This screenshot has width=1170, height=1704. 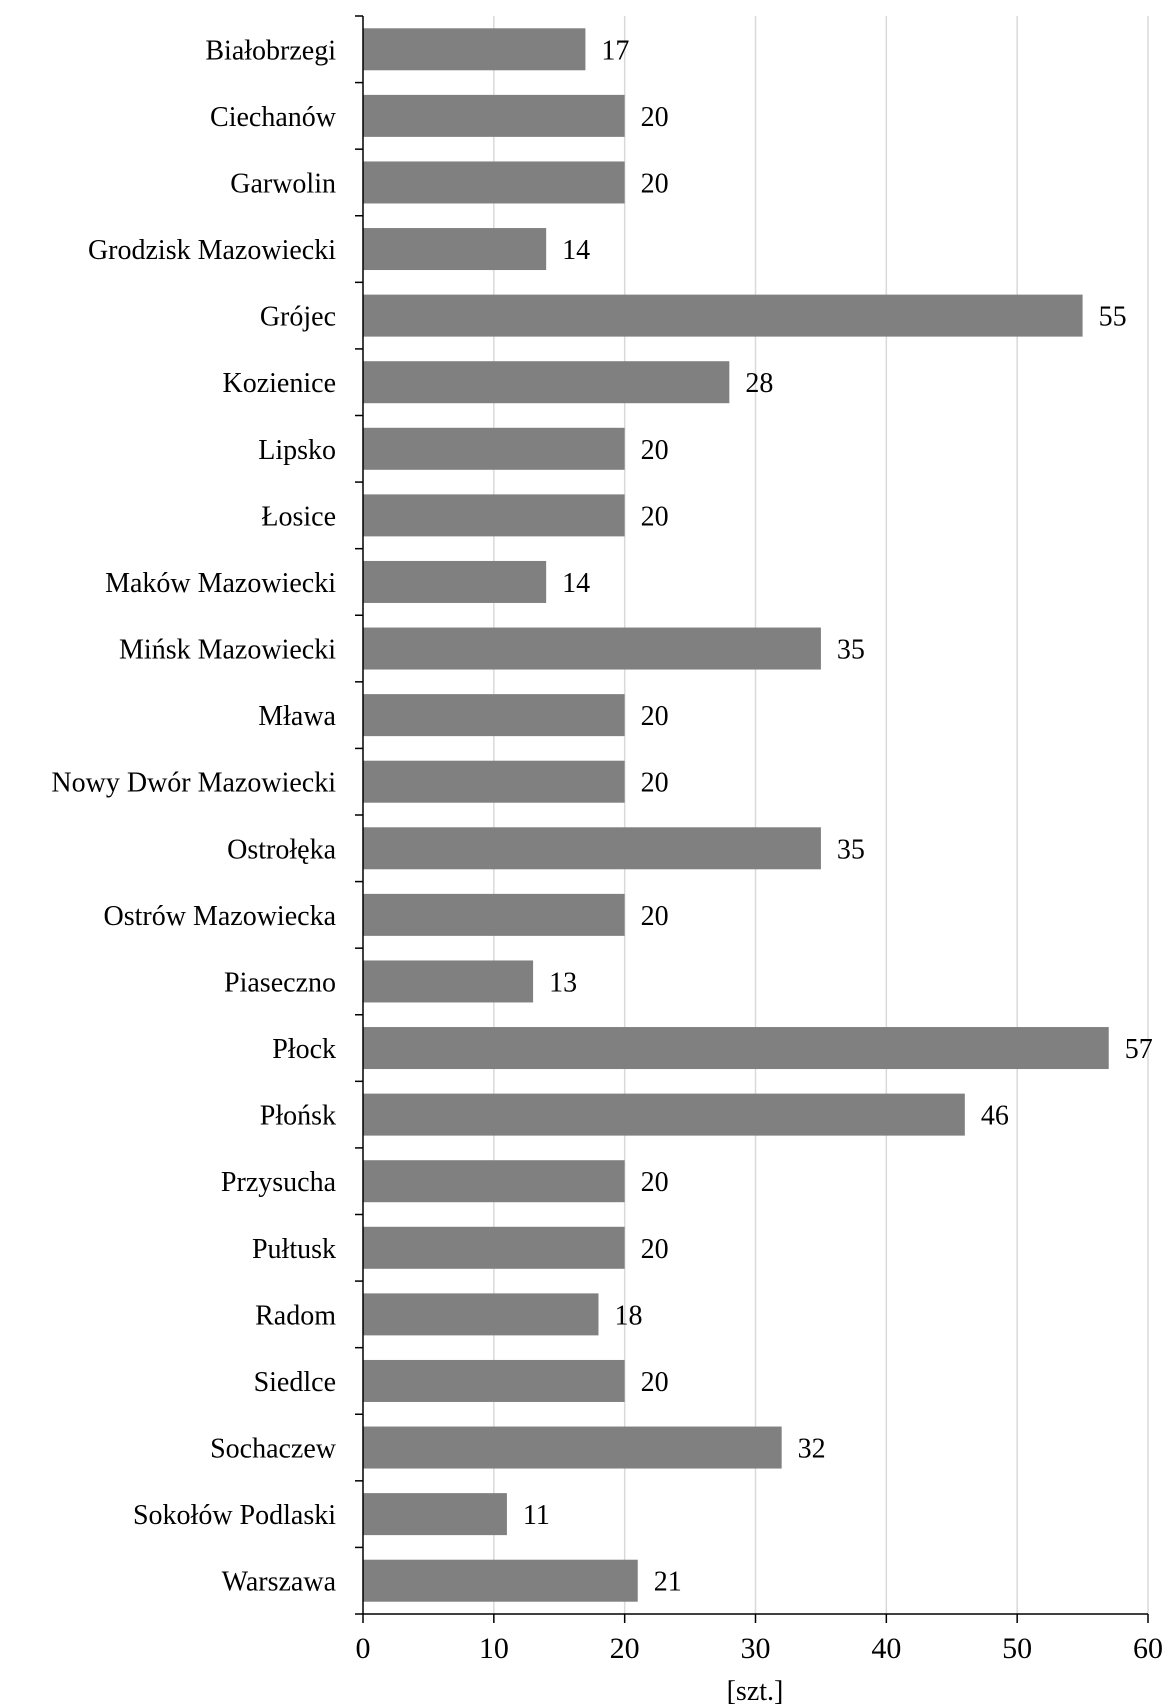 I want to click on category-label: Maków Mazowiecki, so click(x=220, y=583).